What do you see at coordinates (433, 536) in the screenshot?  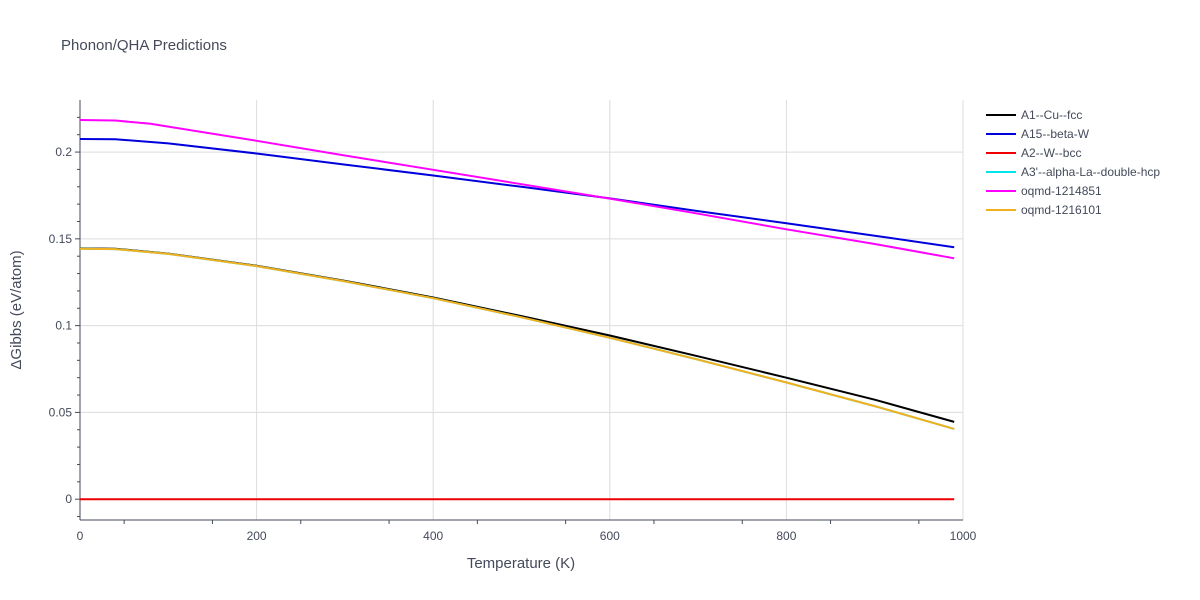 I see `x-tick-label: 400` at bounding box center [433, 536].